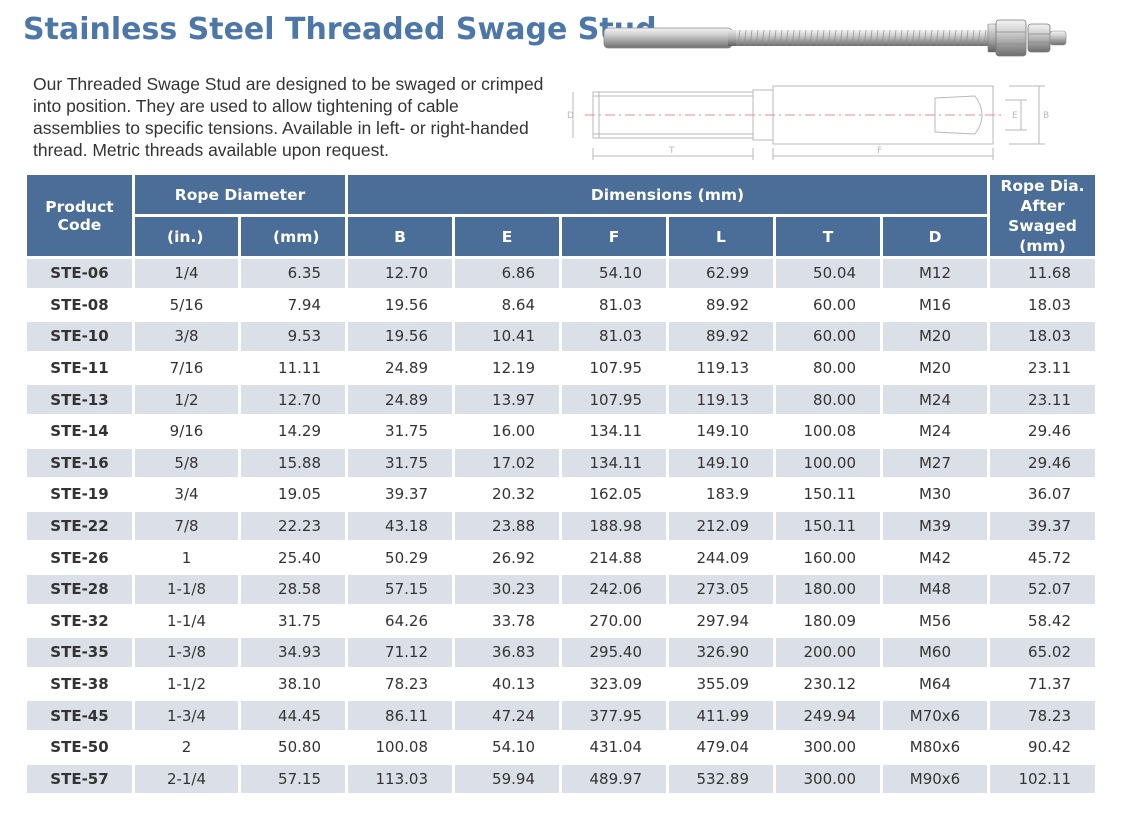 This screenshot has height=820, width=1130. Describe the element at coordinates (293, 715) in the screenshot. I see `rope-mm-cell: 44.45` at that location.